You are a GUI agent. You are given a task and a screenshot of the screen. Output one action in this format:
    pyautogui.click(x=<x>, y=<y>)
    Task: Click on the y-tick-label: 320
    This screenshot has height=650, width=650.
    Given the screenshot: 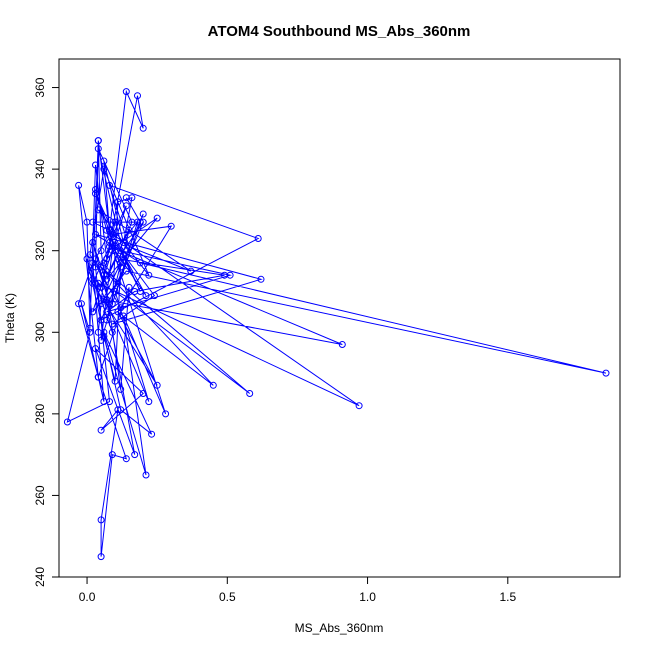 What is the action you would take?
    pyautogui.click(x=40, y=250)
    